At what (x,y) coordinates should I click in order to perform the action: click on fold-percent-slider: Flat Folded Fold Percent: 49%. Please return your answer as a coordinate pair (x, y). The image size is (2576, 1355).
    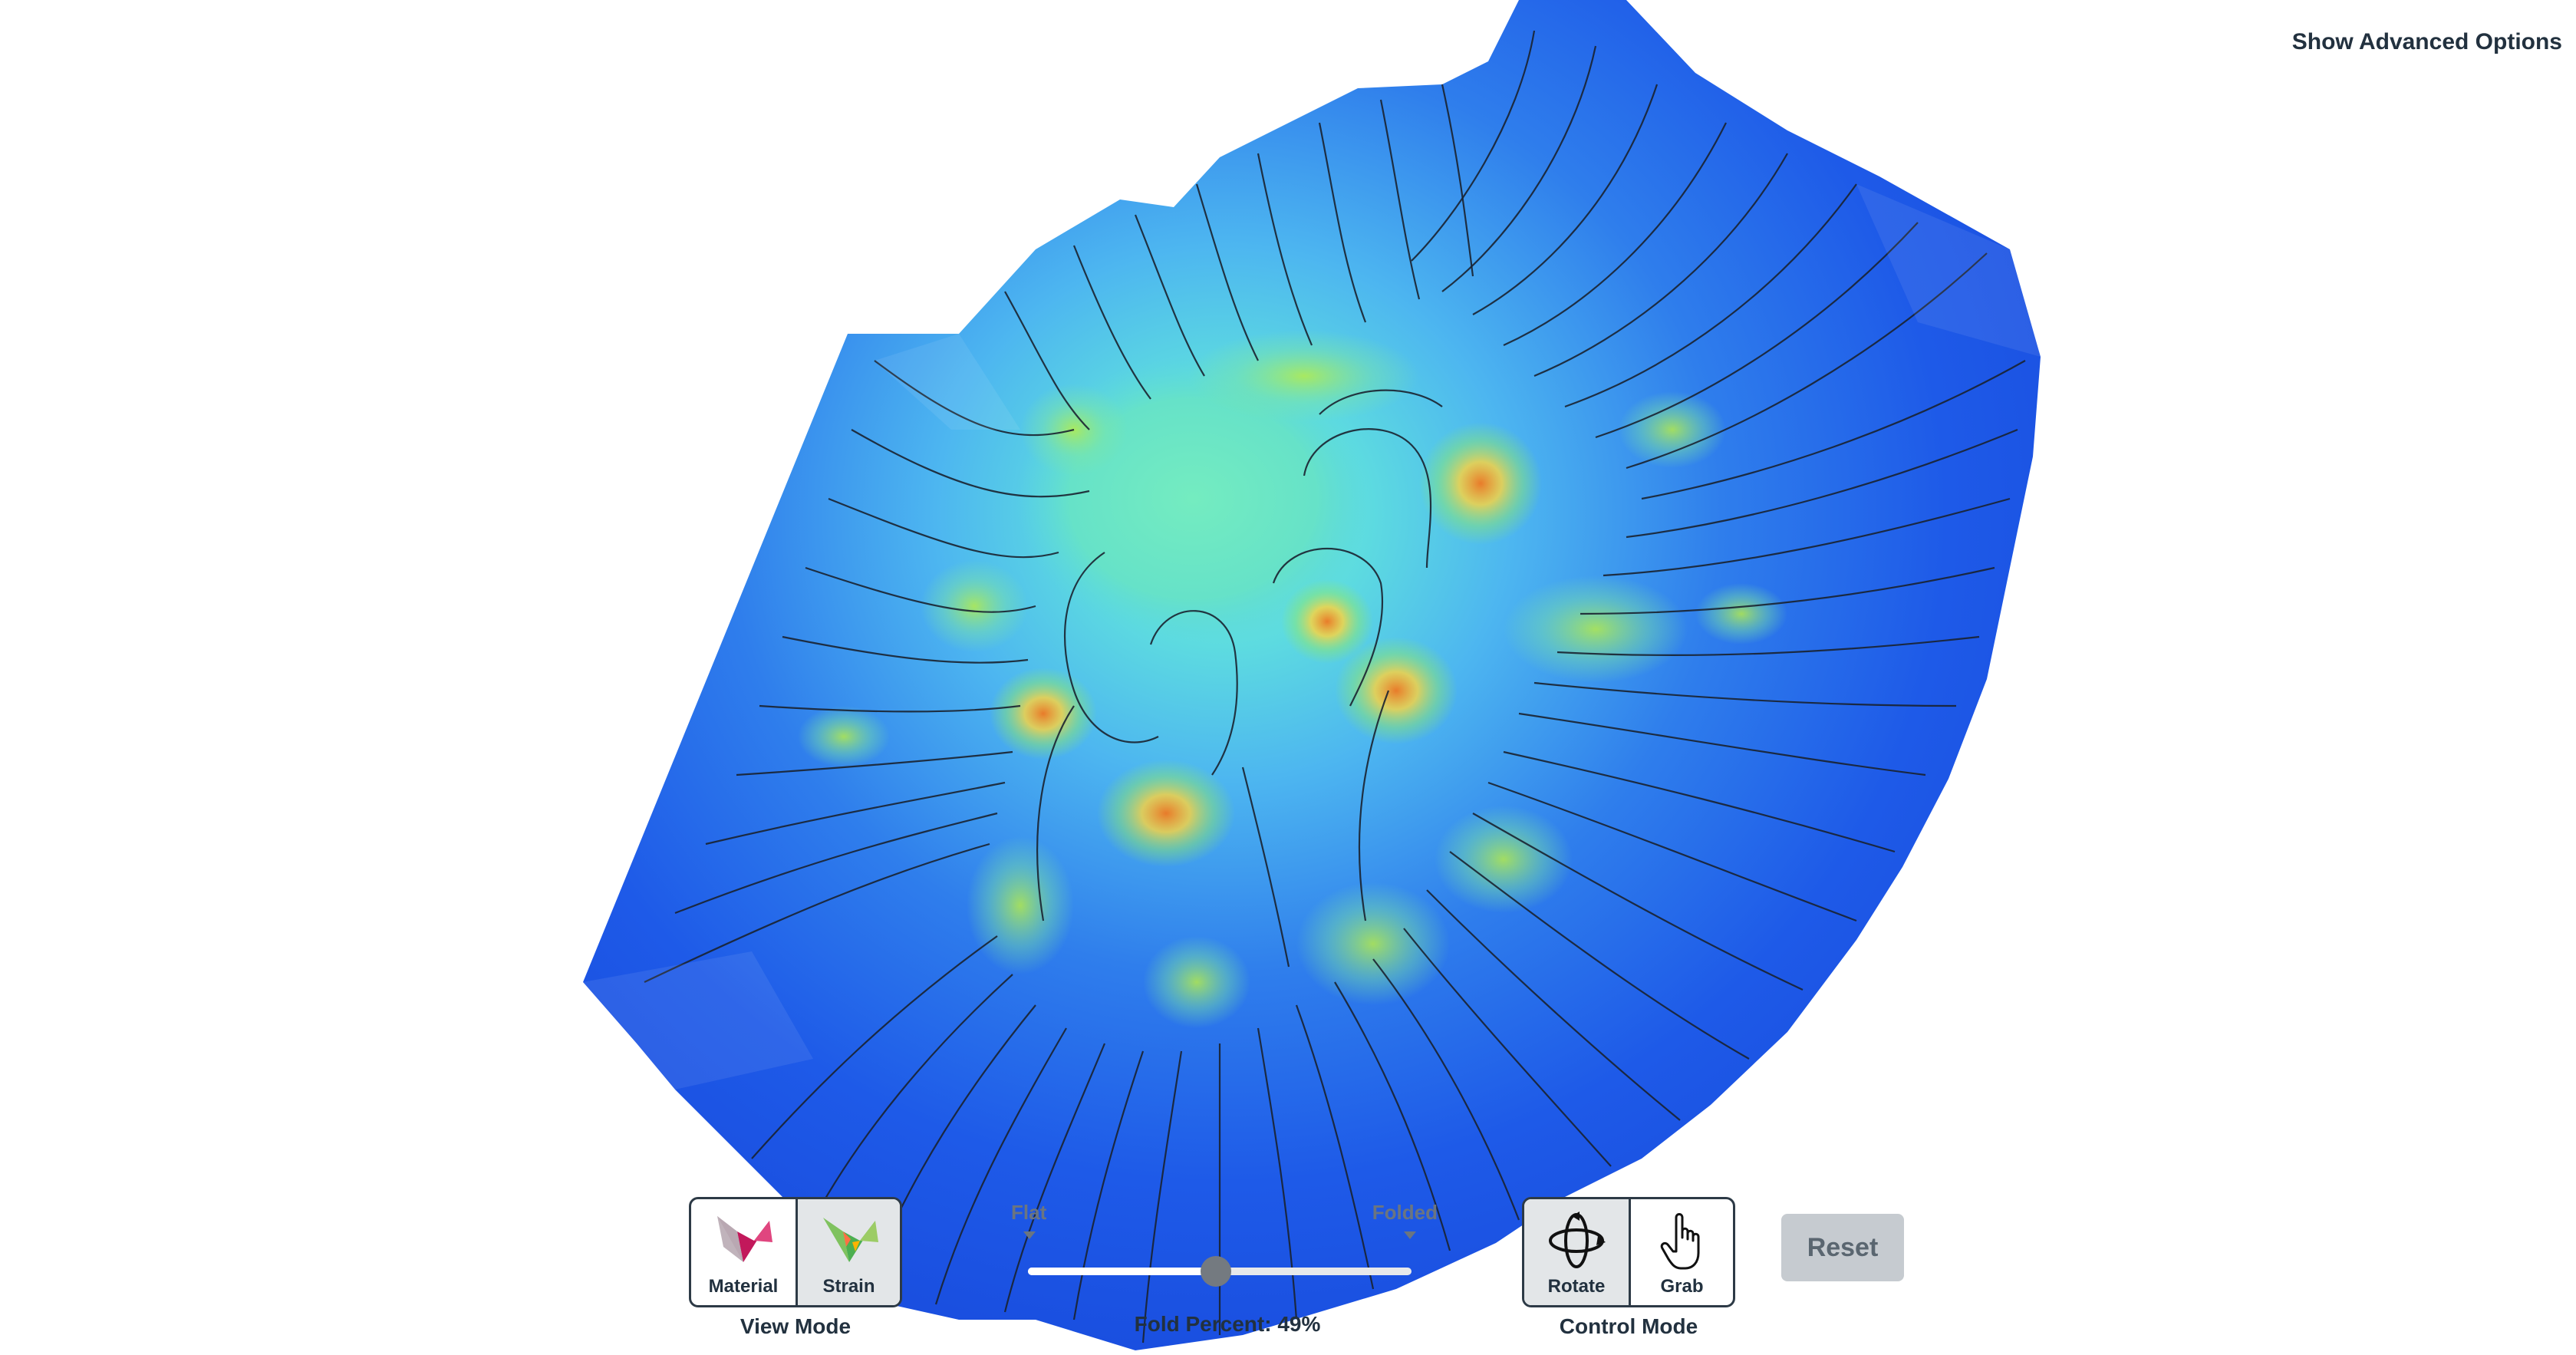
    Looking at the image, I should click on (1224, 1270).